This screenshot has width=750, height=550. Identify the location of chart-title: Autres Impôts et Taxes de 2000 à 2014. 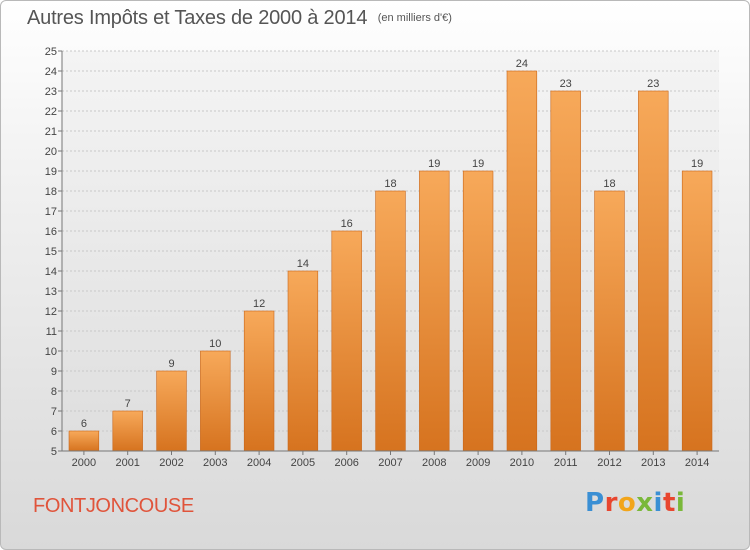
(197, 18).